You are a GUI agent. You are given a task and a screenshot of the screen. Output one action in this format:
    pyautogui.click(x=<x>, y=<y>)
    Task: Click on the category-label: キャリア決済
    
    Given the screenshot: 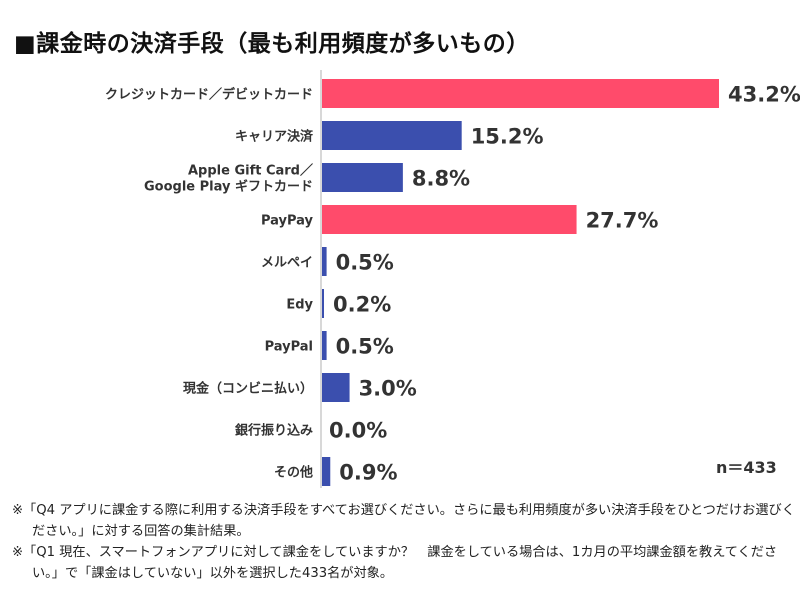 What is the action you would take?
    pyautogui.click(x=274, y=137)
    